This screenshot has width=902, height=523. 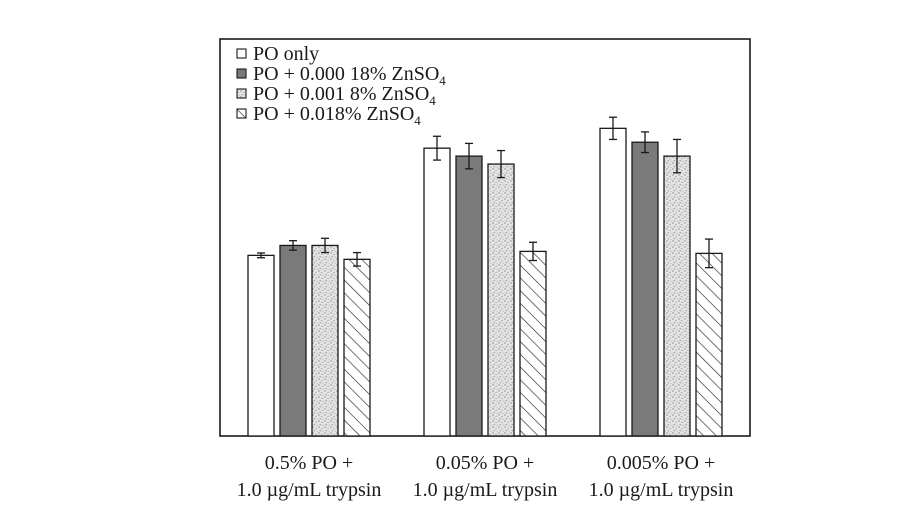 I want to click on bar-s0-c0, so click(x=261, y=345).